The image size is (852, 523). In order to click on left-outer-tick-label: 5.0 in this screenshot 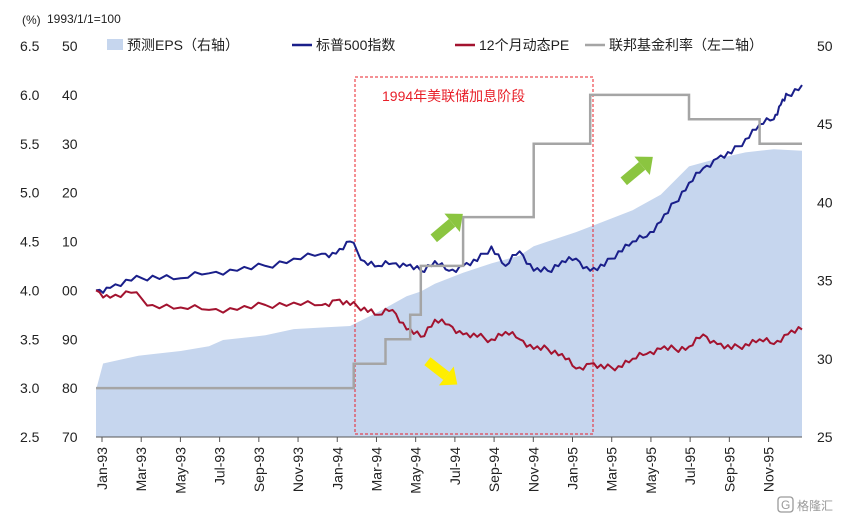, I will do `click(30, 193)`.